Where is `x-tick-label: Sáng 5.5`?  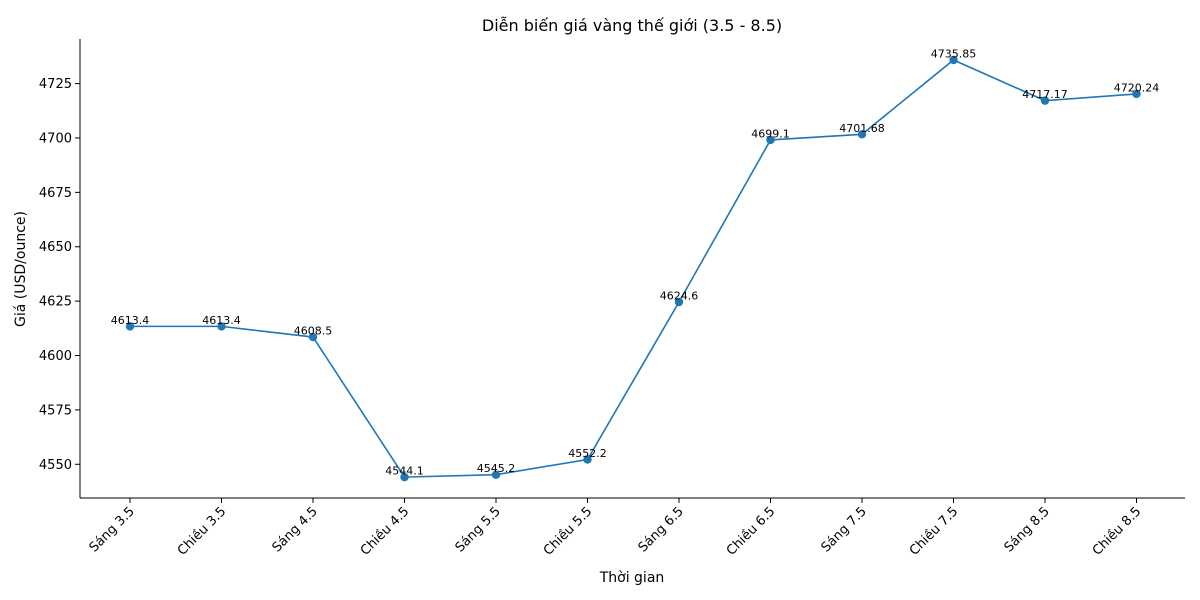
x-tick-label: Sáng 5.5 is located at coordinates (478, 529).